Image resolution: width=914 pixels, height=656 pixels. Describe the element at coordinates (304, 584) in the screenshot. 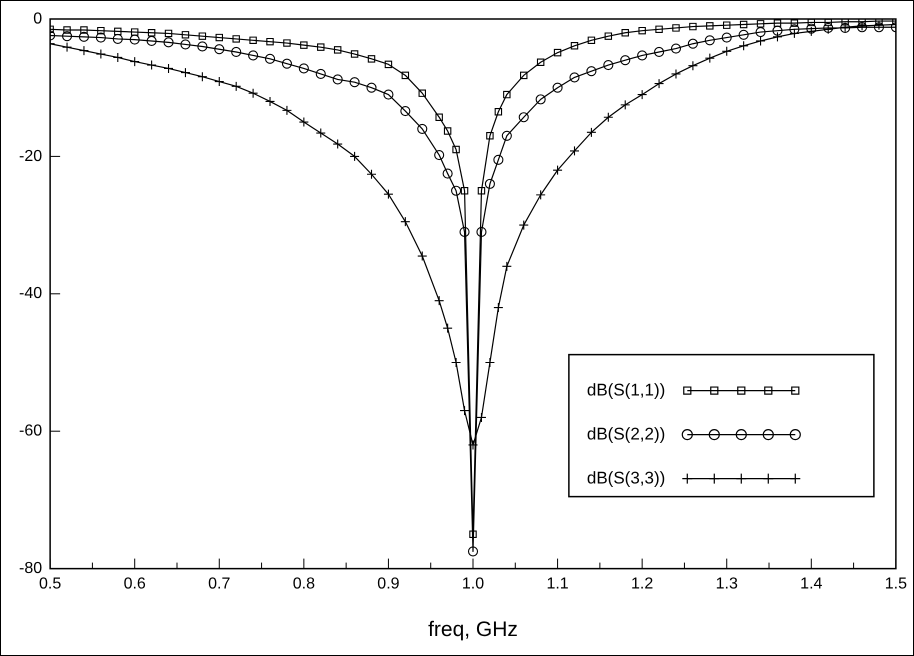

I see `x-tick-label: 0.8` at that location.